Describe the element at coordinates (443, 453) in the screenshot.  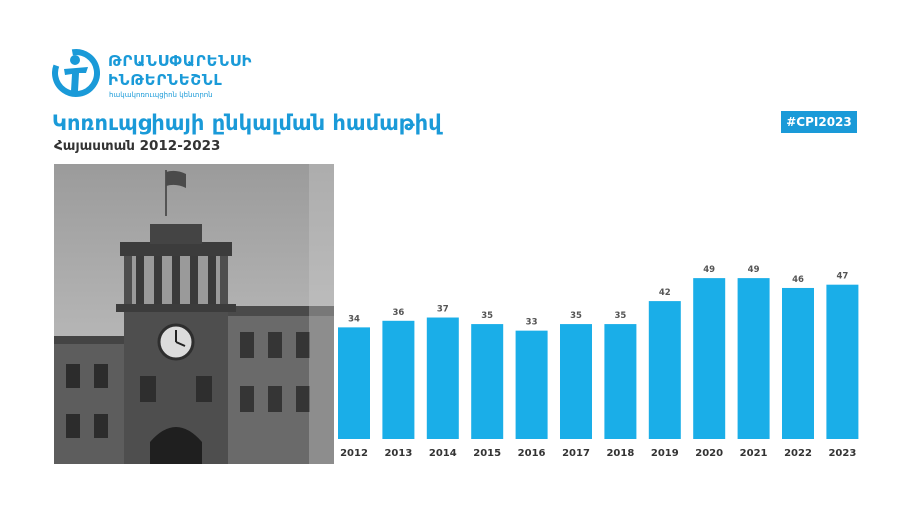
I see `x-tick-label-2014: 2014` at that location.